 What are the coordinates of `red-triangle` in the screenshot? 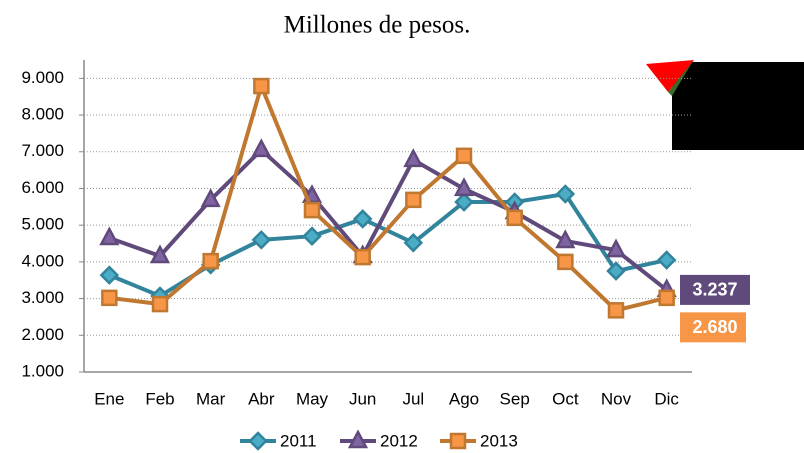 It's located at (670, 76).